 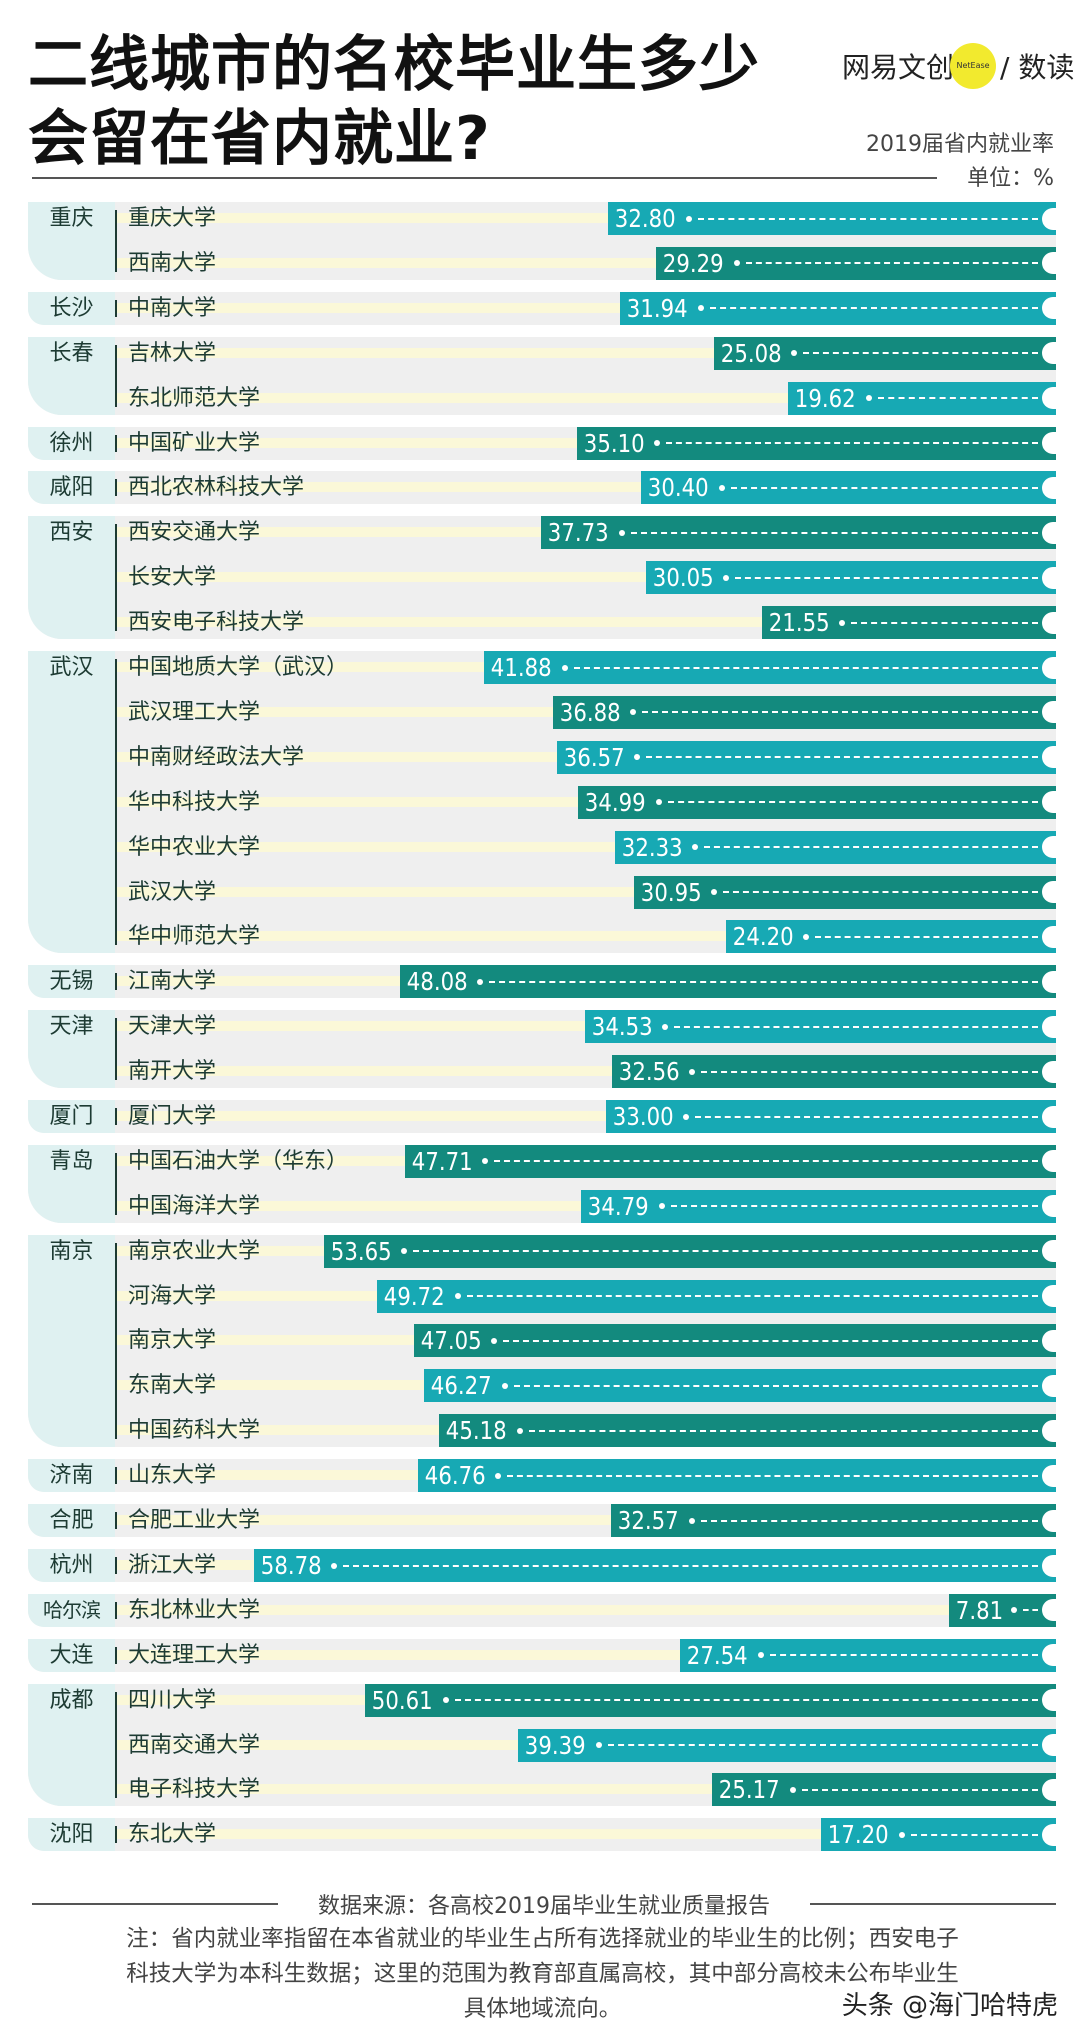 What do you see at coordinates (71, 982) in the screenshot?
I see `city-label: 无锡` at bounding box center [71, 982].